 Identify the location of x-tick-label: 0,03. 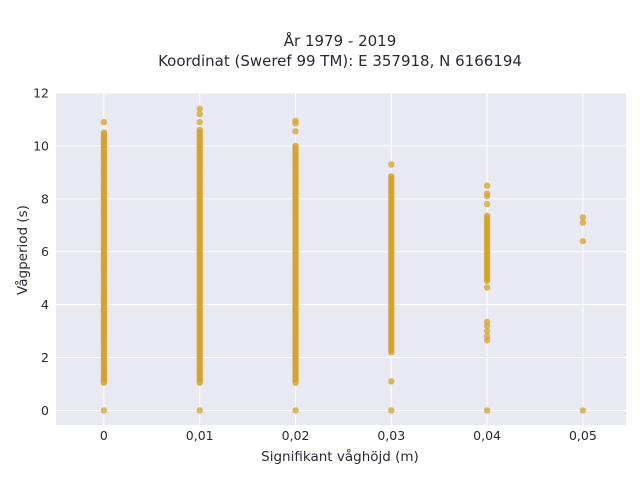
(391, 435).